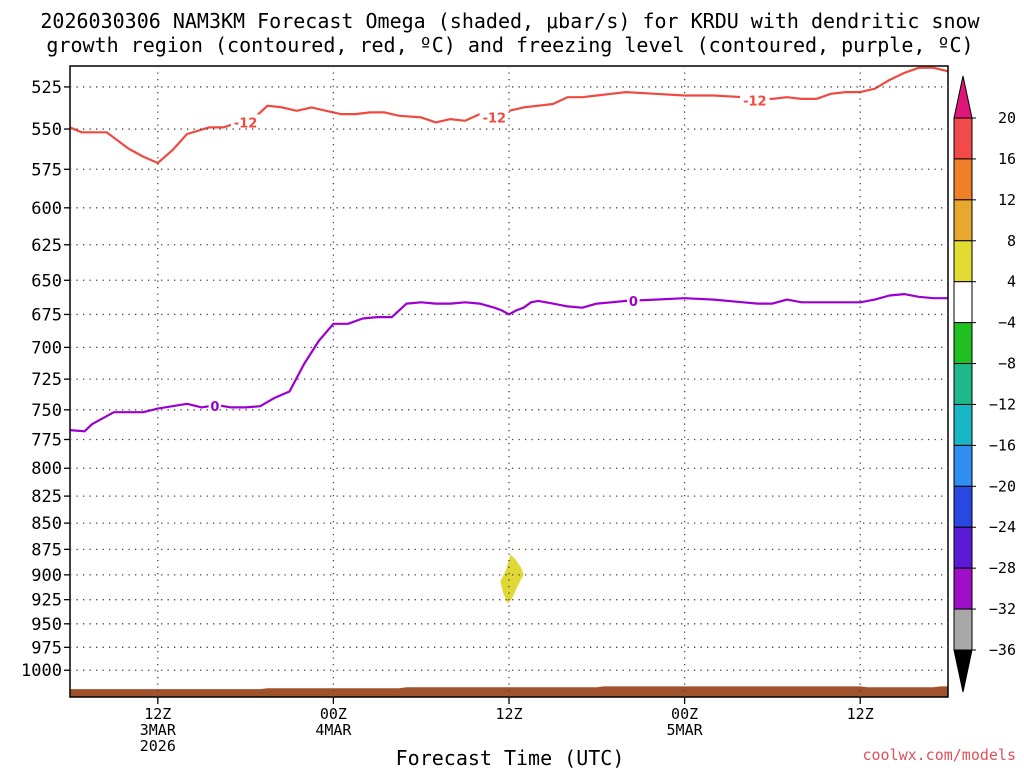  What do you see at coordinates (41, 671) in the screenshot?
I see `y-tick-label-1000: 1000` at bounding box center [41, 671].